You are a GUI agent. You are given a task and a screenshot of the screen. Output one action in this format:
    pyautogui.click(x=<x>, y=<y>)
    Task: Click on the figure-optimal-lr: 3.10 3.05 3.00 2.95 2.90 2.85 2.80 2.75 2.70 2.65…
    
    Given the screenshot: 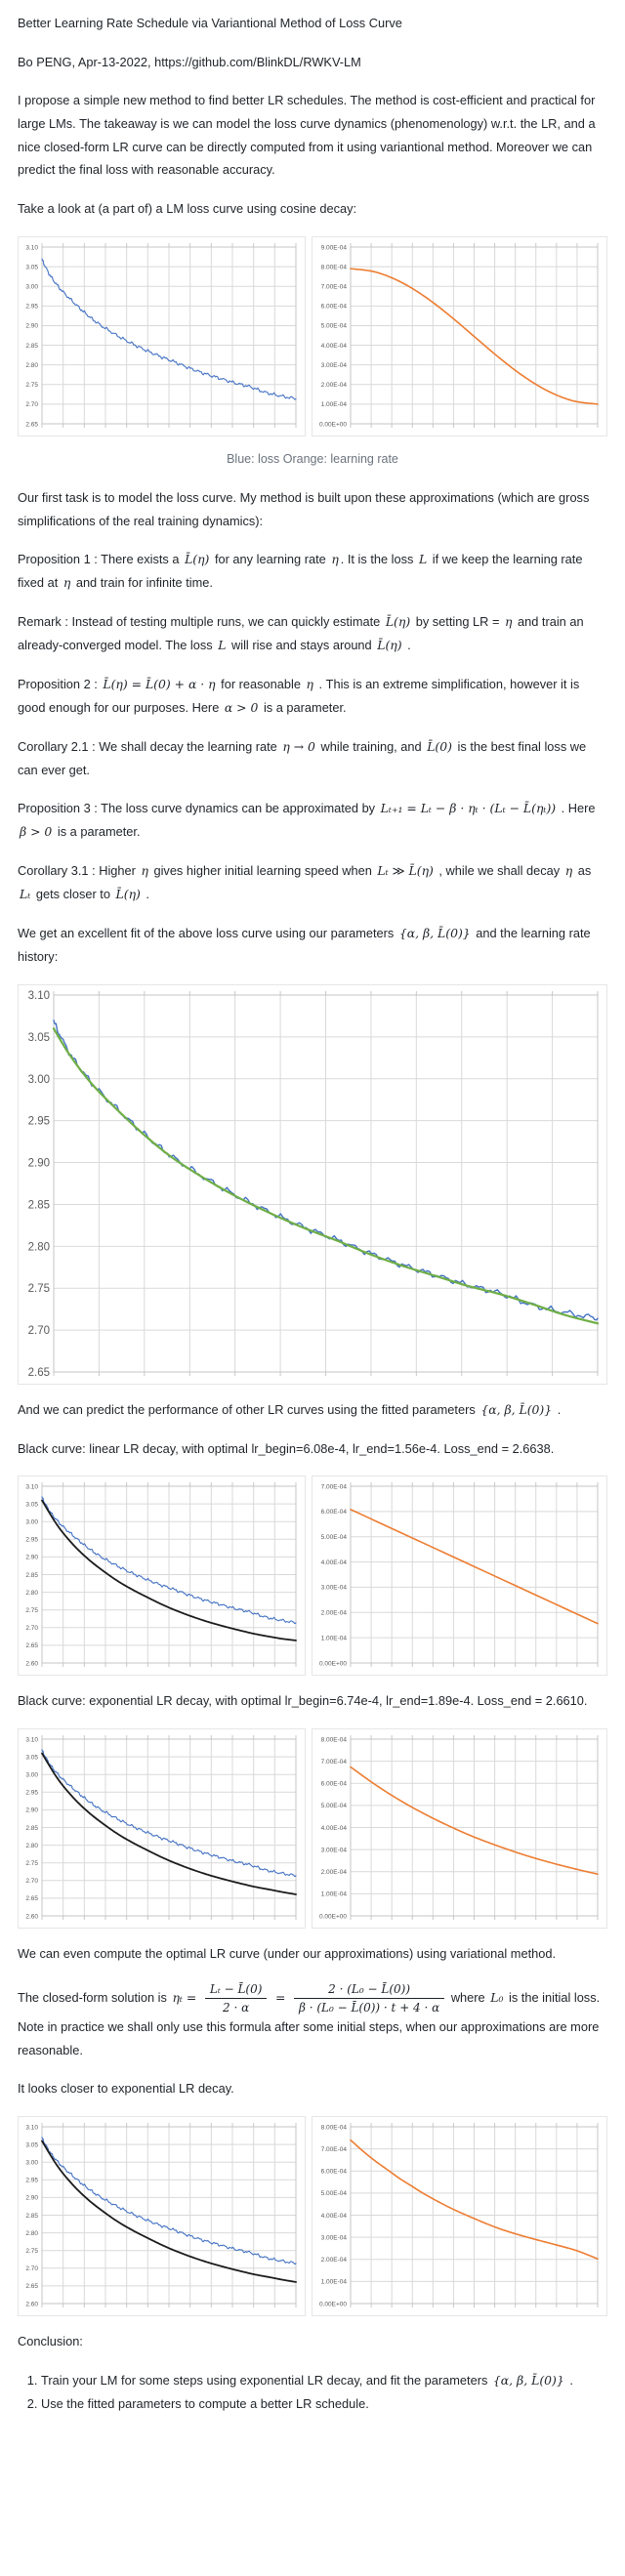 What is the action you would take?
    pyautogui.click(x=312, y=2216)
    